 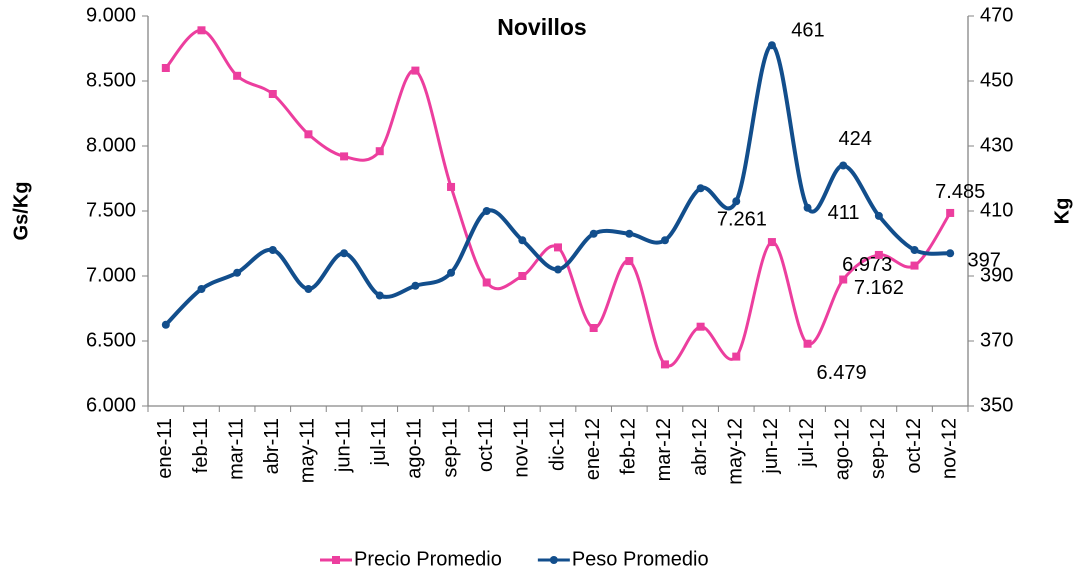 What do you see at coordinates (914, 446) in the screenshot?
I see `x-tick-label: oct-12` at bounding box center [914, 446].